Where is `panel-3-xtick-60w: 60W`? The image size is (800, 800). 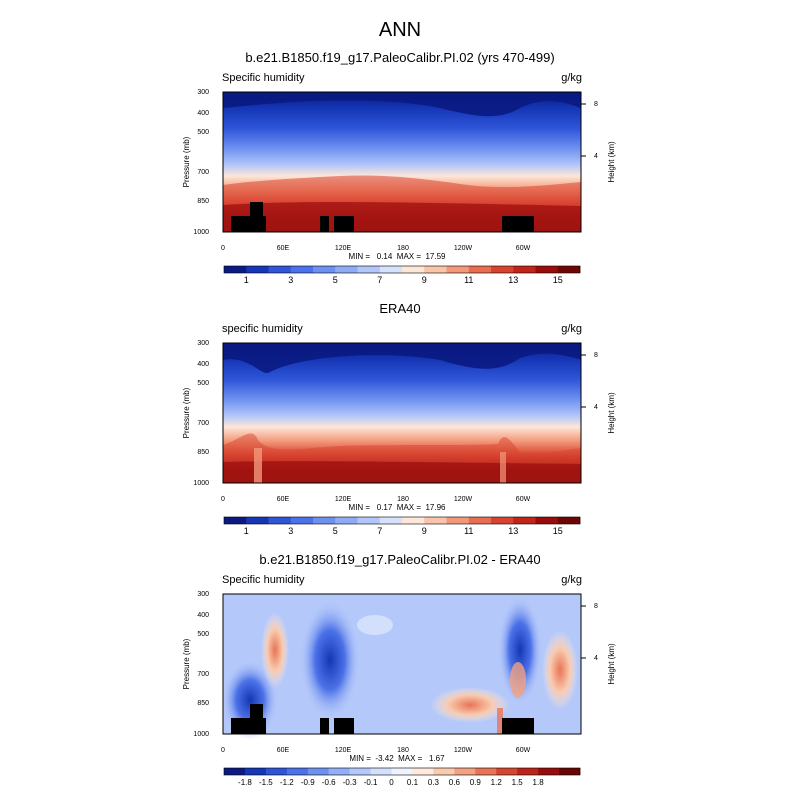 panel-3-xtick-60w: 60W is located at coordinates (523, 750).